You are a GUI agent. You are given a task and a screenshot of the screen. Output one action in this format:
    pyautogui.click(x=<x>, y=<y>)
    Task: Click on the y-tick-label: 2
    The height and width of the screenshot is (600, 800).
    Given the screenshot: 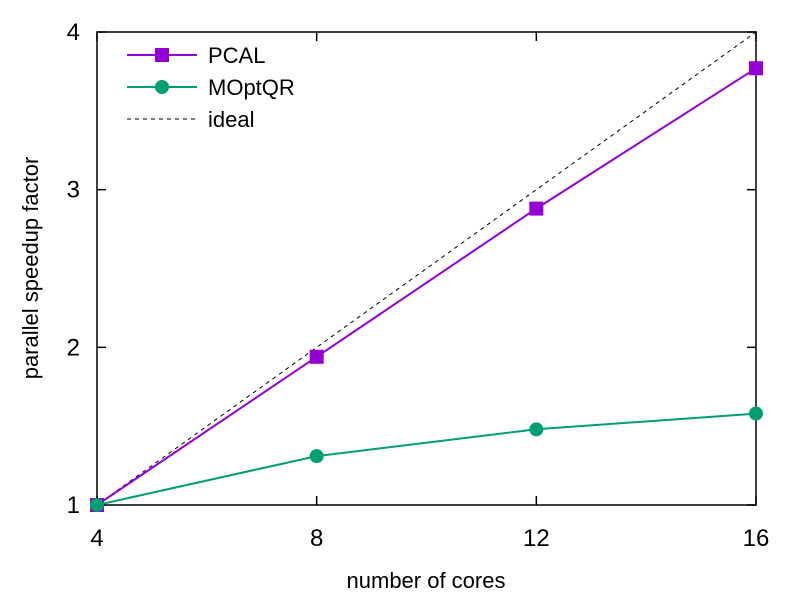 What is the action you would take?
    pyautogui.click(x=73, y=347)
    